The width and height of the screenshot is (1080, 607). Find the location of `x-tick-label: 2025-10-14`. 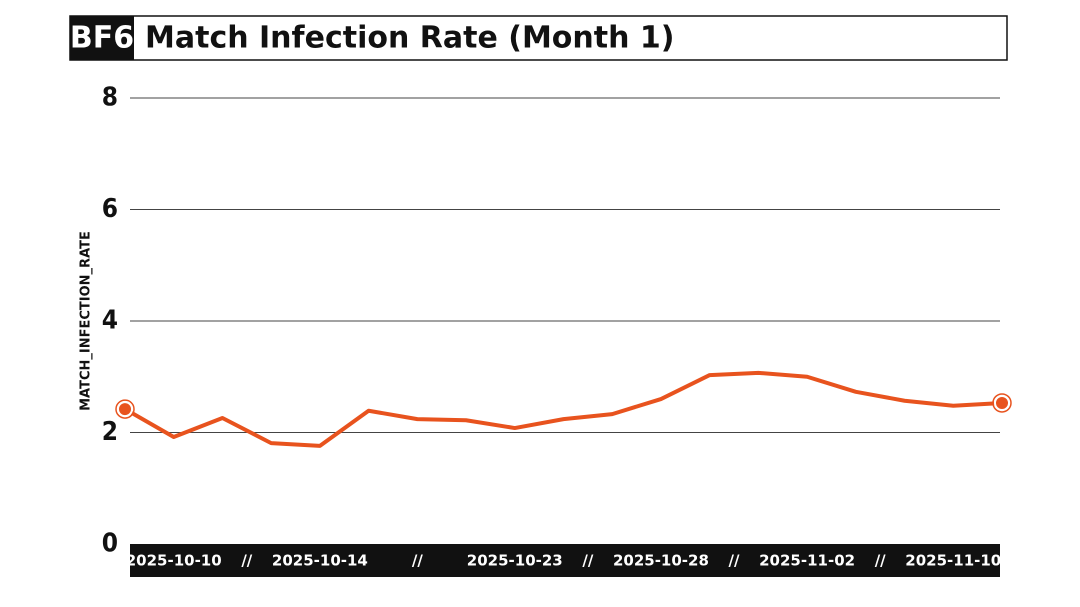

x-tick-label: 2025-10-14 is located at coordinates (320, 561).